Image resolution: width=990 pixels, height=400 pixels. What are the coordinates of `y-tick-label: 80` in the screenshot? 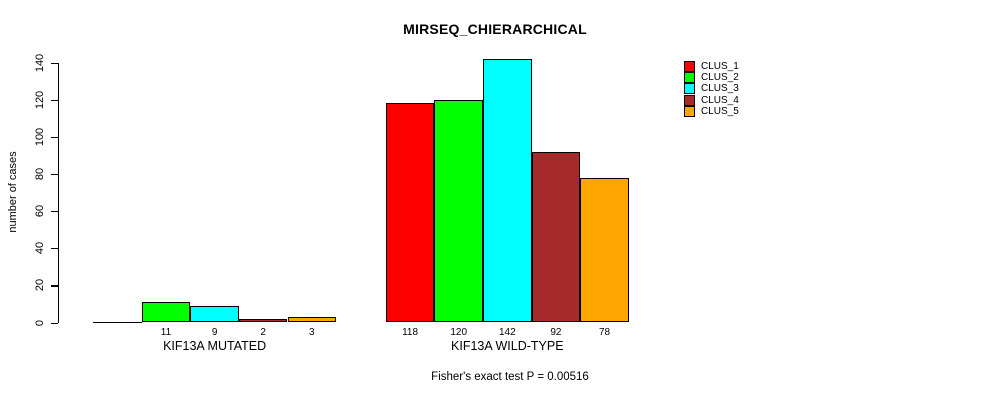 It's located at (40, 174).